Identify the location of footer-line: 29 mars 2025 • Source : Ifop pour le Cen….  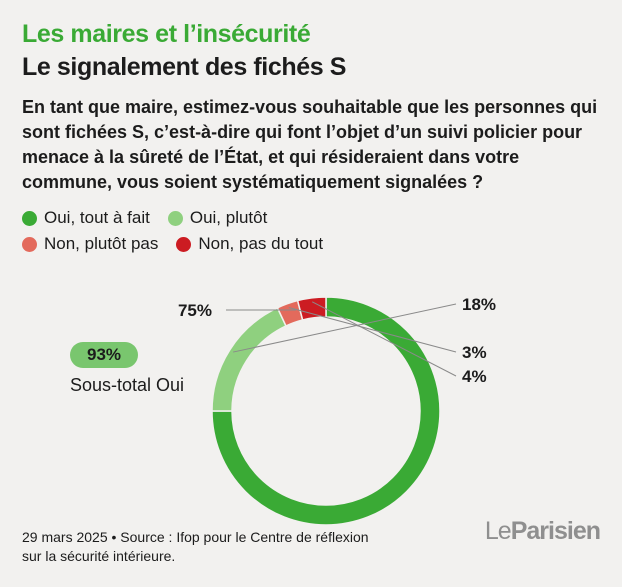
(195, 537).